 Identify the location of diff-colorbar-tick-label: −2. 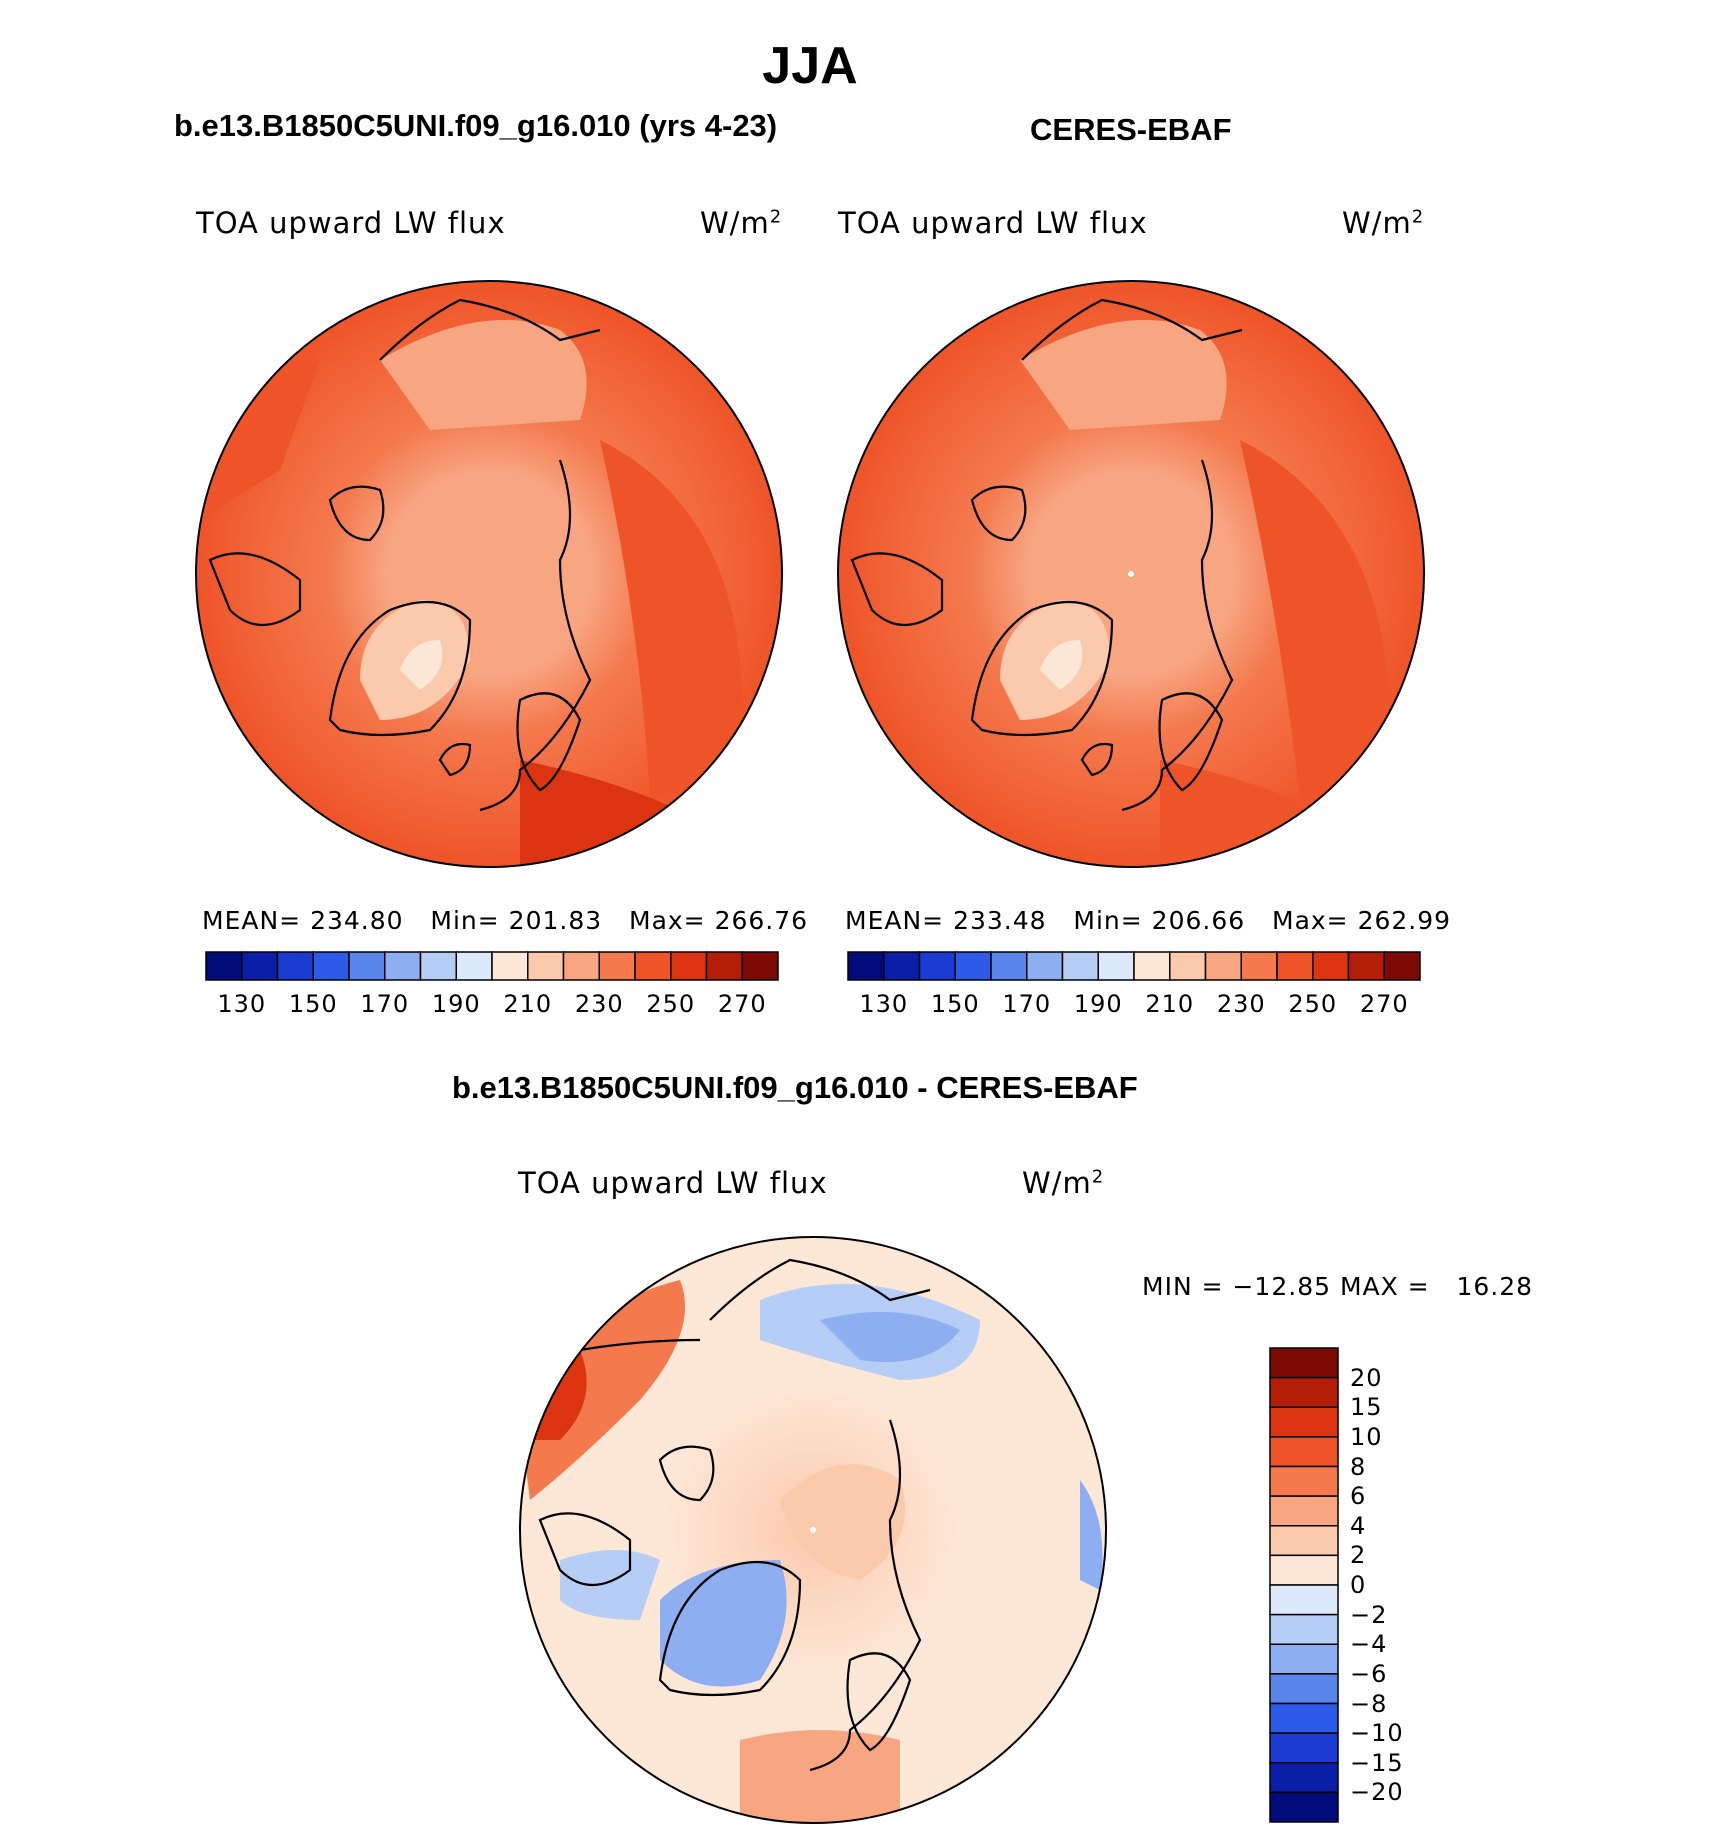
(1369, 1614).